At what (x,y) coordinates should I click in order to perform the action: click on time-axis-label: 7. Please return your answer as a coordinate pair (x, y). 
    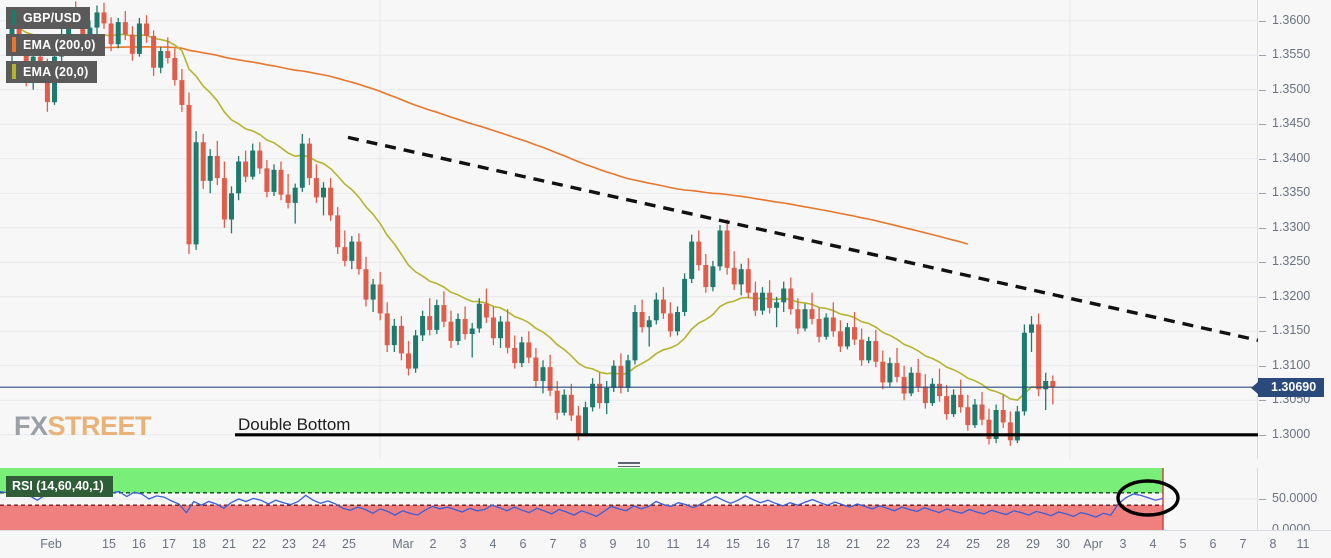
    Looking at the image, I should click on (1243, 544).